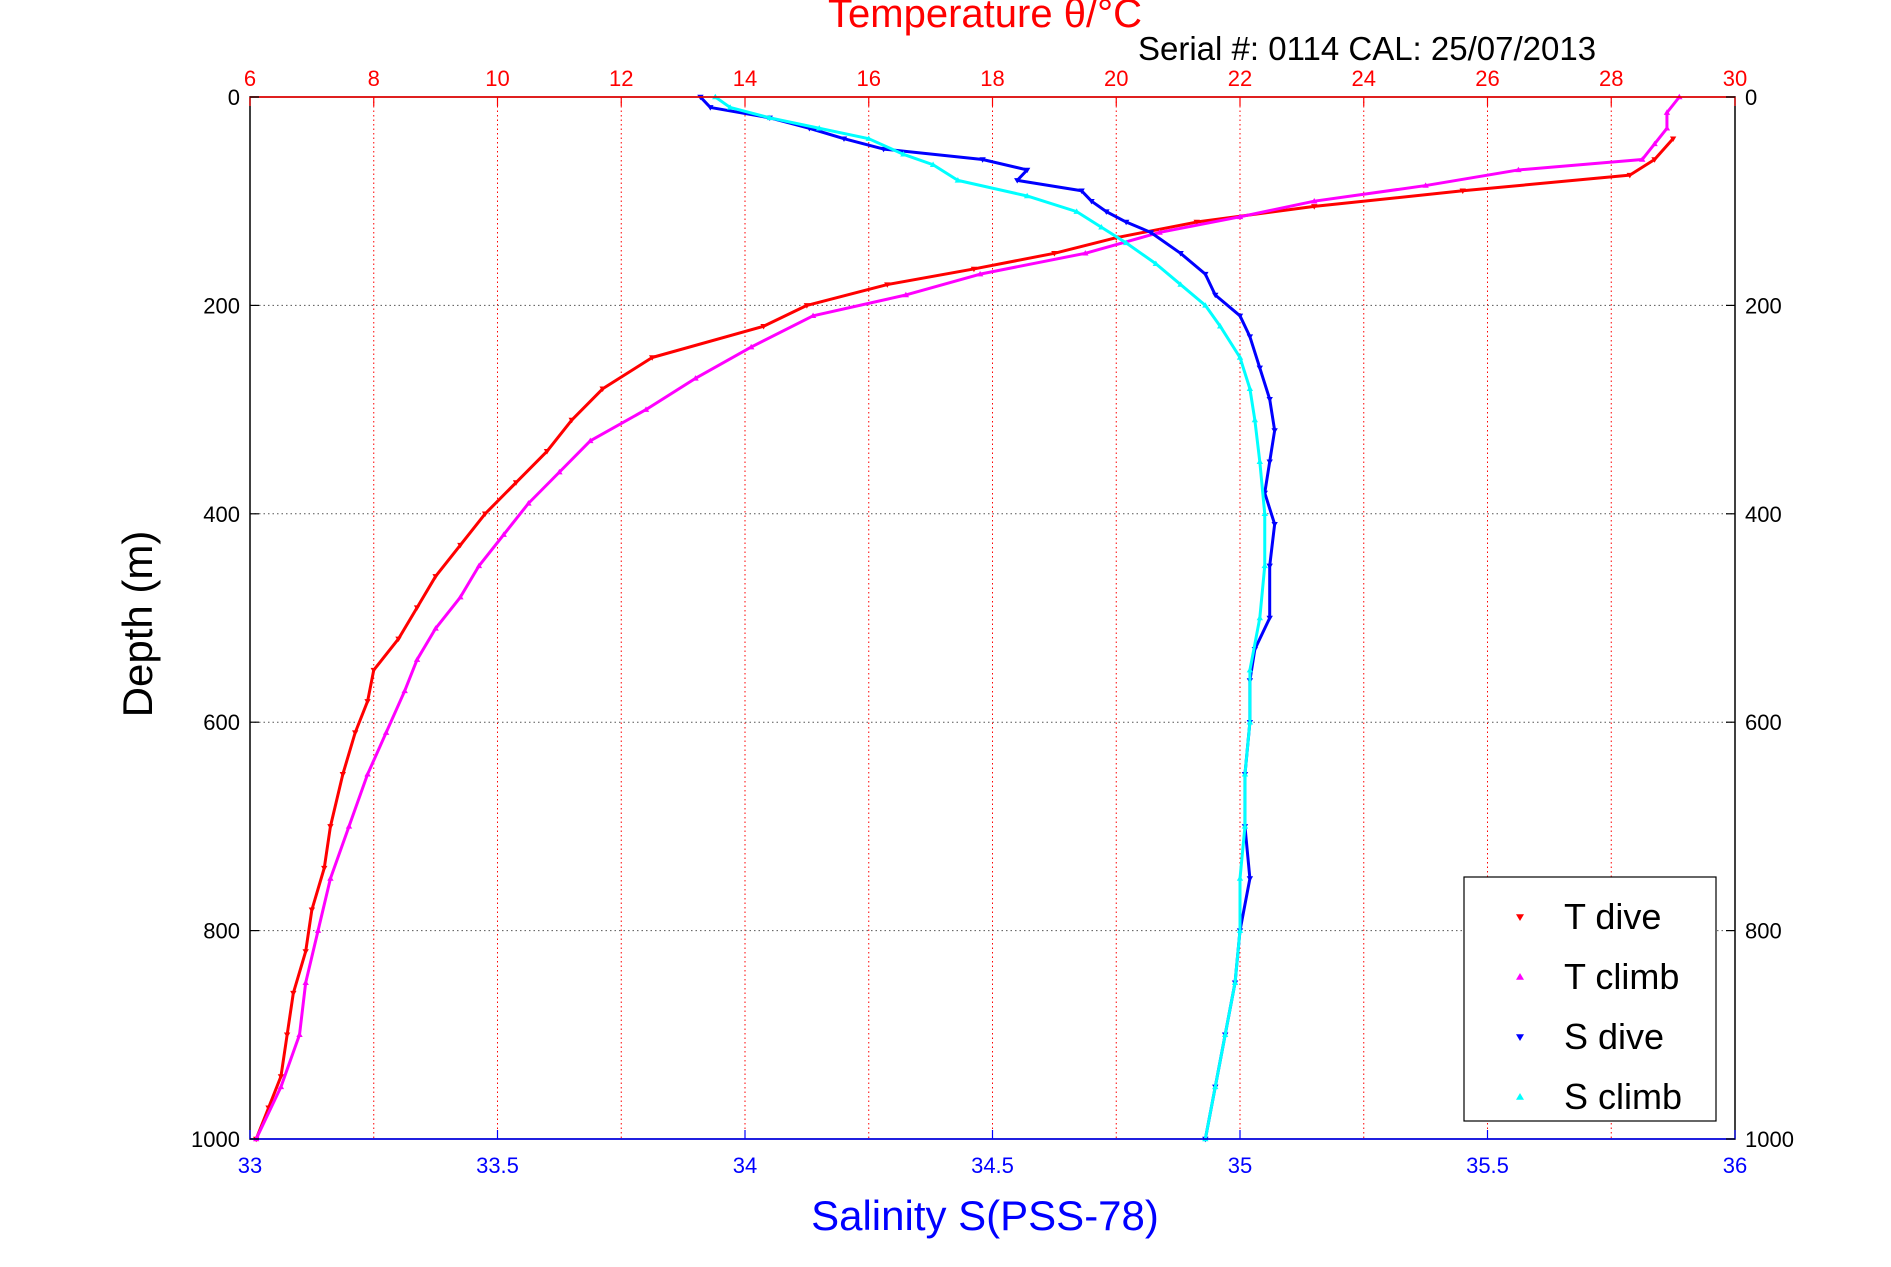 The height and width of the screenshot is (1267, 1891). What do you see at coordinates (1240, 1165) in the screenshot?
I see `x-bottom-tick-label: 35` at bounding box center [1240, 1165].